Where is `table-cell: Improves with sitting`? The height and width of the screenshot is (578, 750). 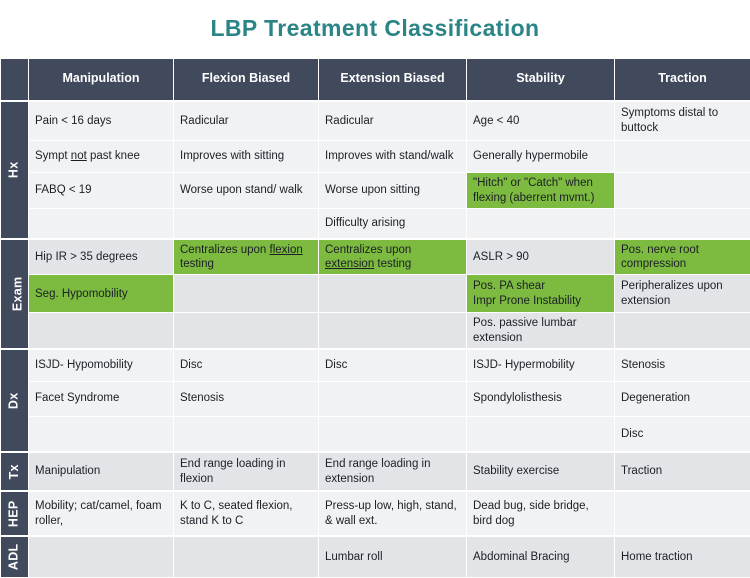
table-cell: Improves with sitting is located at coordinates (246, 157).